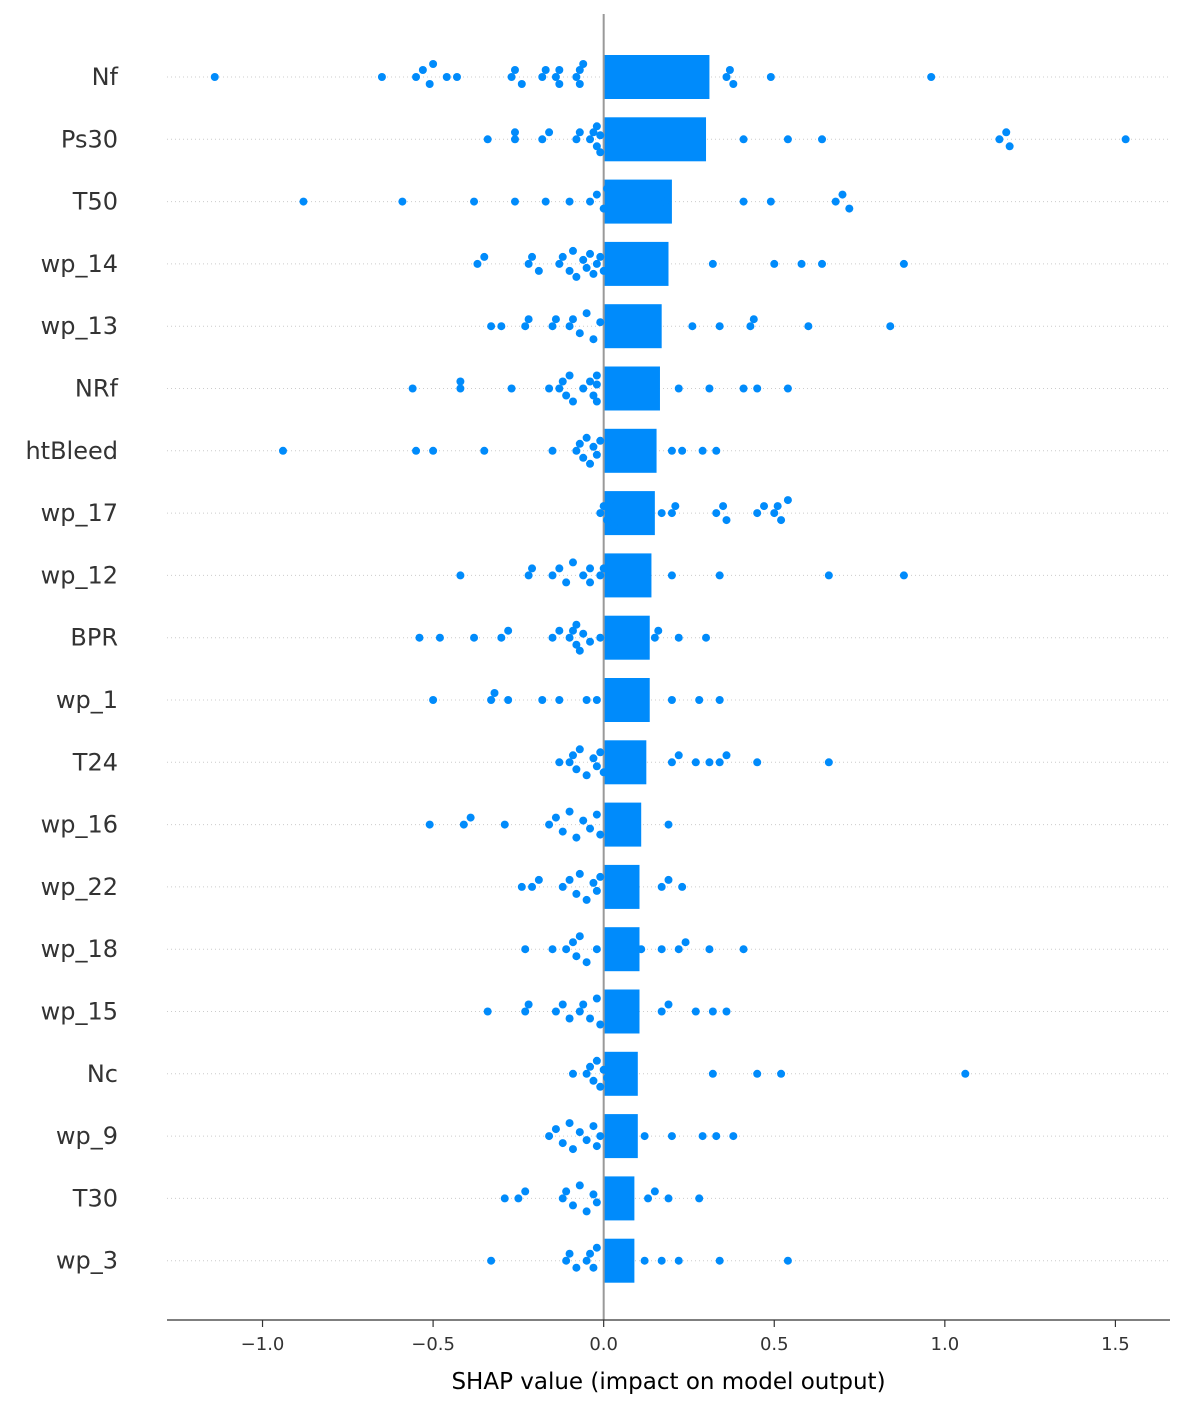 The image size is (1184, 1409). Describe the element at coordinates (87, 1136) in the screenshot. I see `feature-label-wp-9: wp_9` at that location.